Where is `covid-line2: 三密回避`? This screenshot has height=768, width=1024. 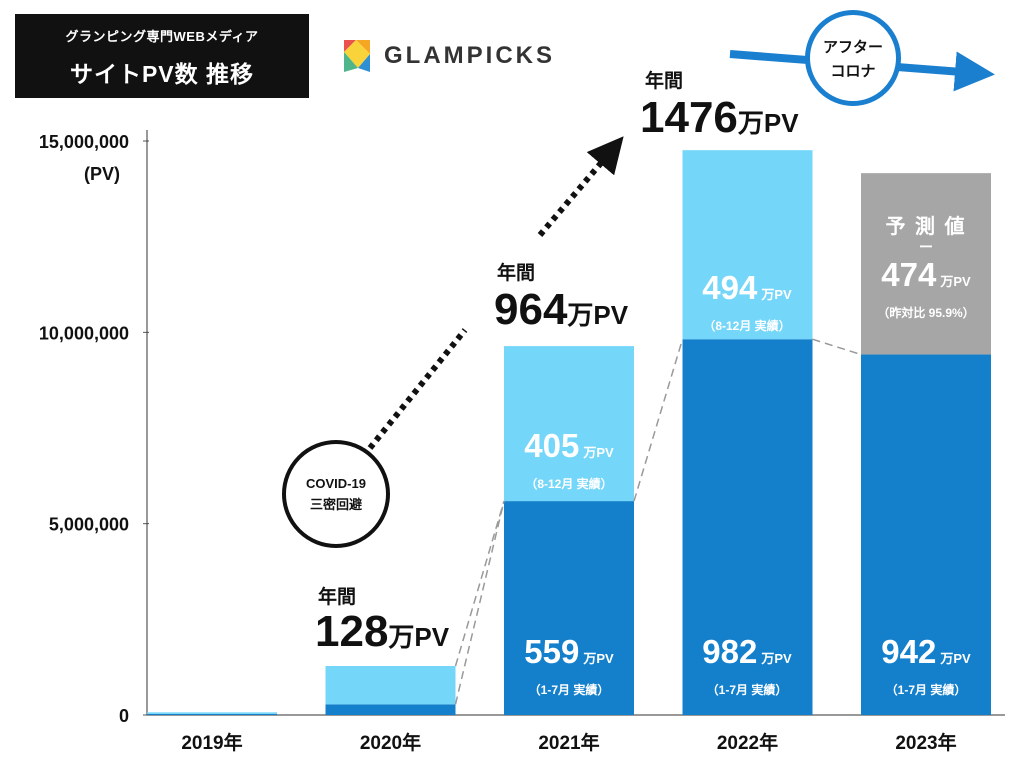 covid-line2: 三密回避 is located at coordinates (335, 504).